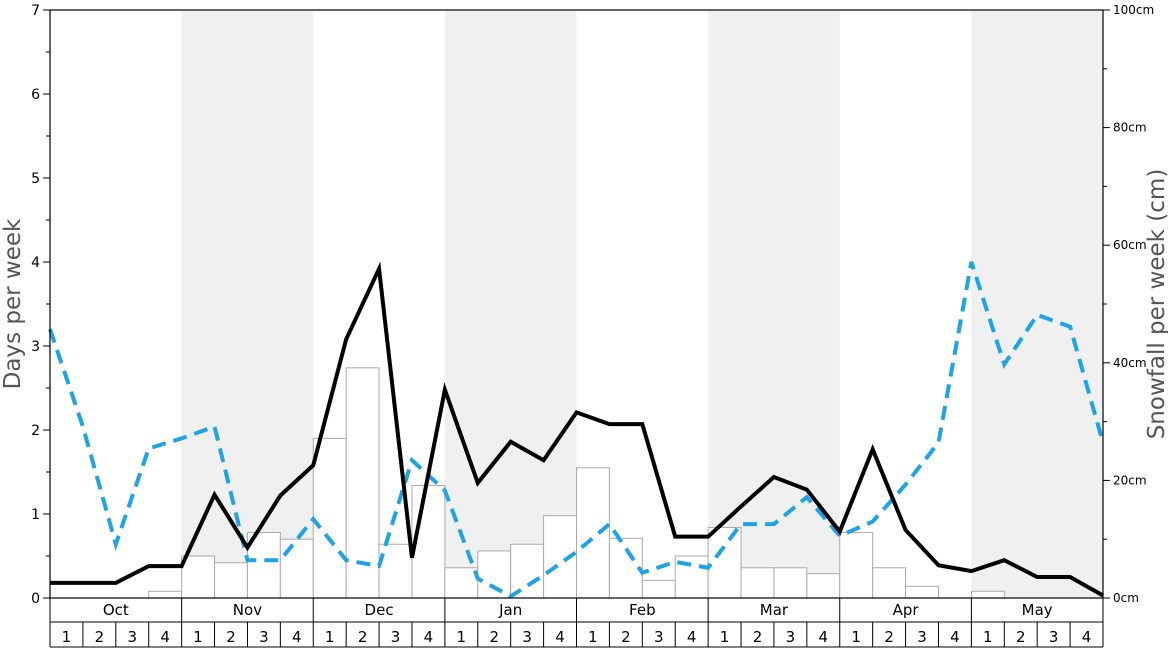 Image resolution: width=1168 pixels, height=652 pixels. Describe the element at coordinates (247, 304) in the screenshot. I see `month-shade-nov` at that location.